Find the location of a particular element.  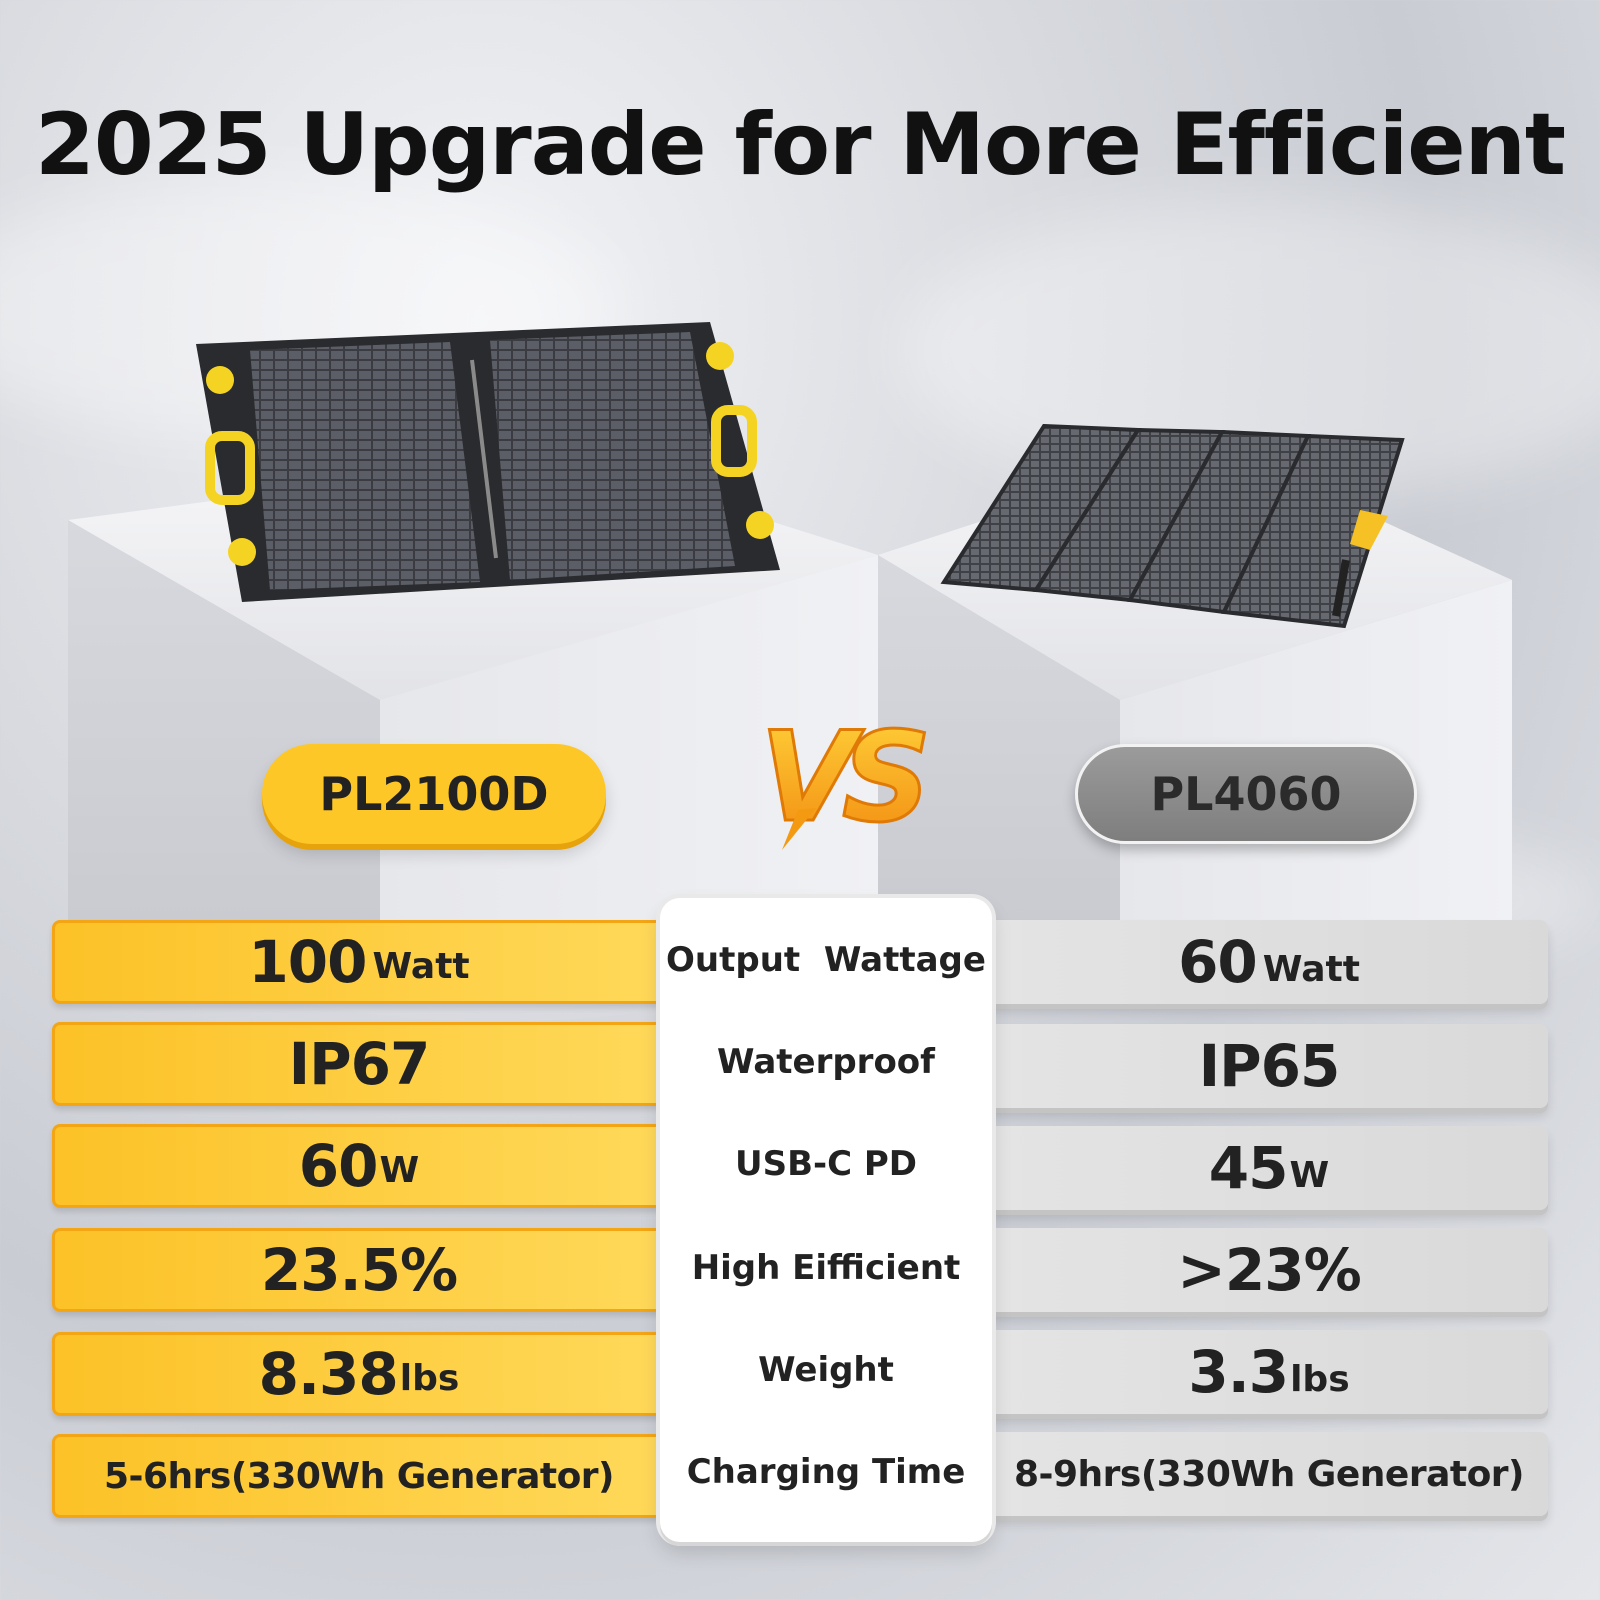

spec-right-waterproof: IP65 is located at coordinates (1269, 1066).